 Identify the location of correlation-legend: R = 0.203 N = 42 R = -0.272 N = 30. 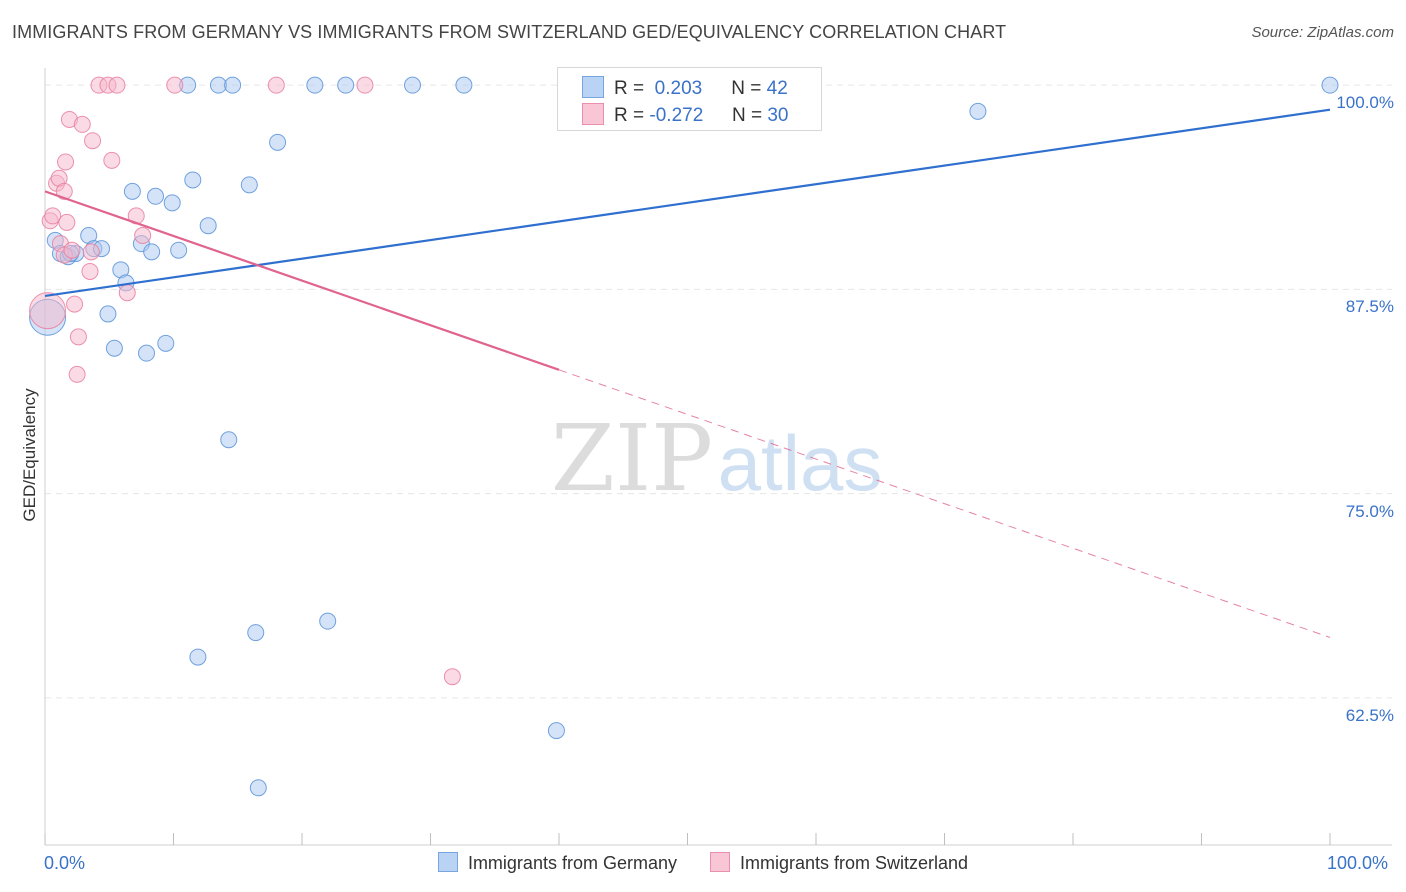
(689, 99).